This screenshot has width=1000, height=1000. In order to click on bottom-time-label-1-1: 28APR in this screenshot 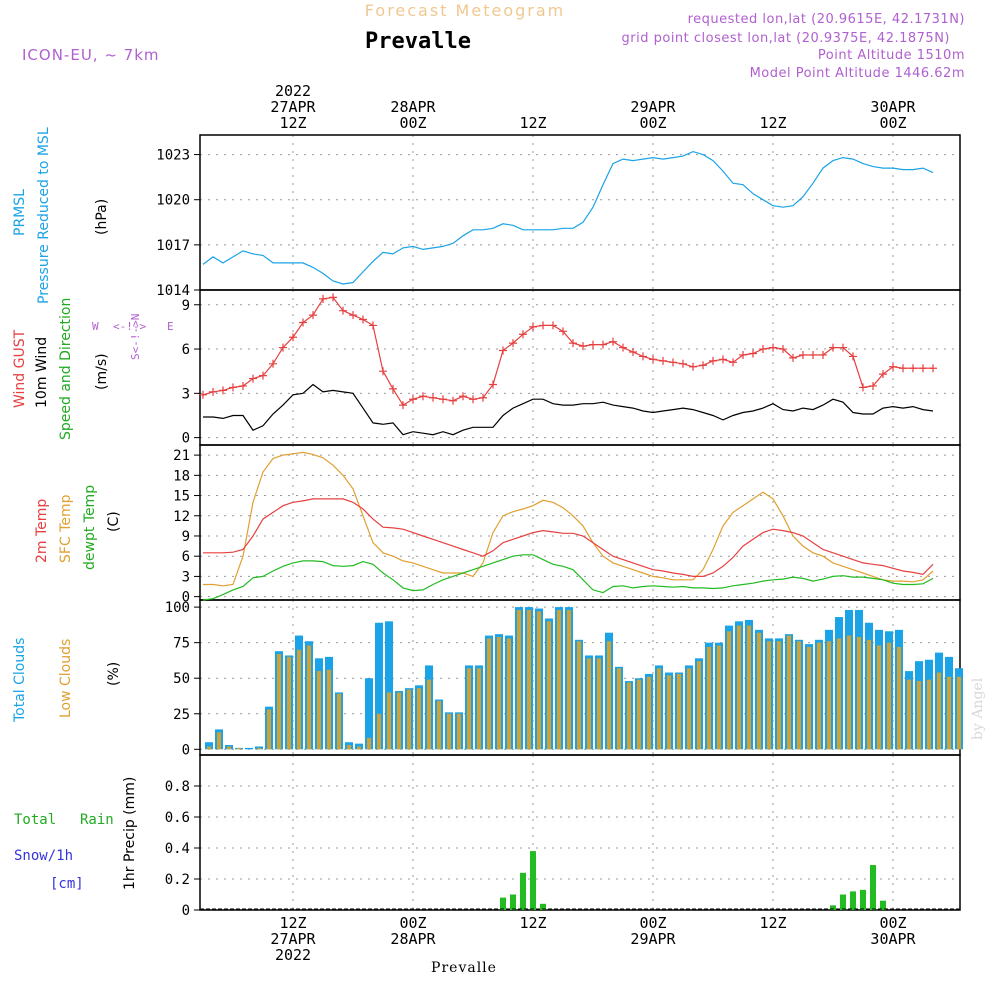, I will do `click(413, 939)`.